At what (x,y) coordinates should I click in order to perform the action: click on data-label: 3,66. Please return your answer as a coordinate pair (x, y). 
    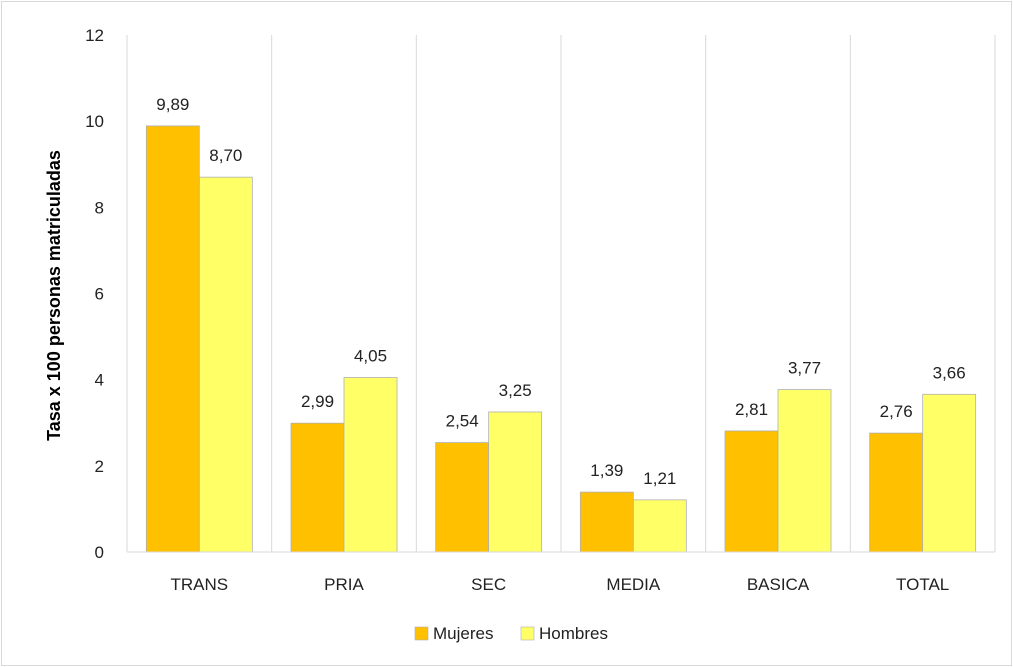
    Looking at the image, I should click on (949, 372).